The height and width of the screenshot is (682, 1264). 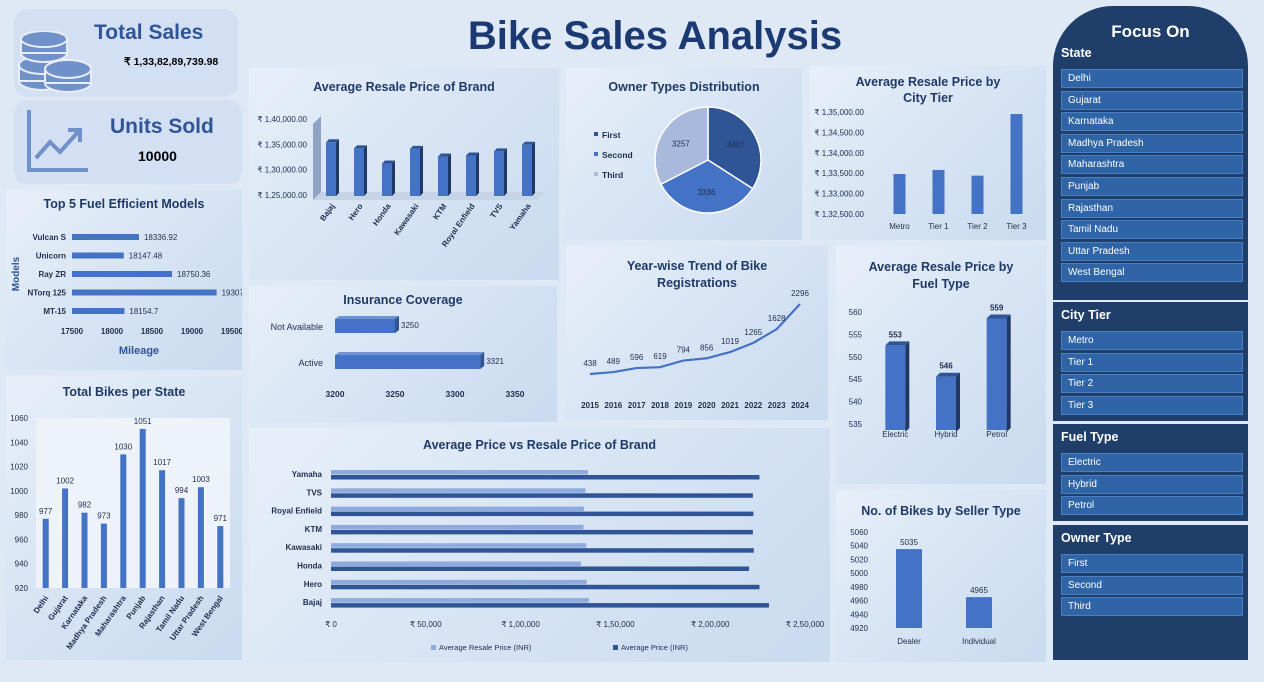 What do you see at coordinates (404, 87) in the screenshot?
I see `chart-title: Average Resale Price of Brand` at bounding box center [404, 87].